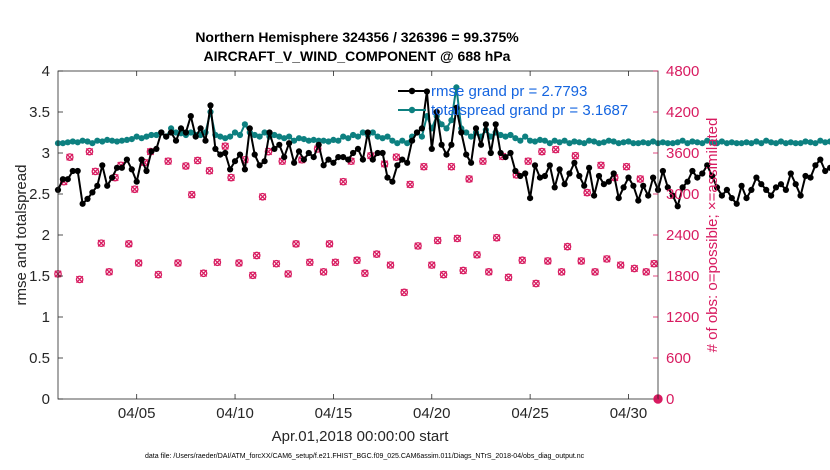 This screenshot has height=470, width=830. What do you see at coordinates (46, 235) in the screenshot?
I see `y-tick-label: 2` at bounding box center [46, 235].